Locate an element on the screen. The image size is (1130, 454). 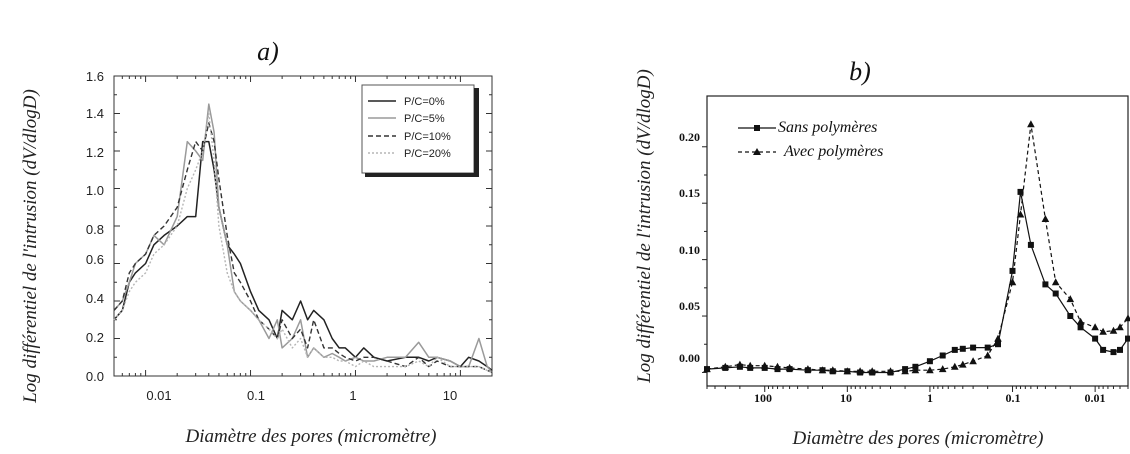
y-tick-label: 1.0 is located at coordinates (95, 190).